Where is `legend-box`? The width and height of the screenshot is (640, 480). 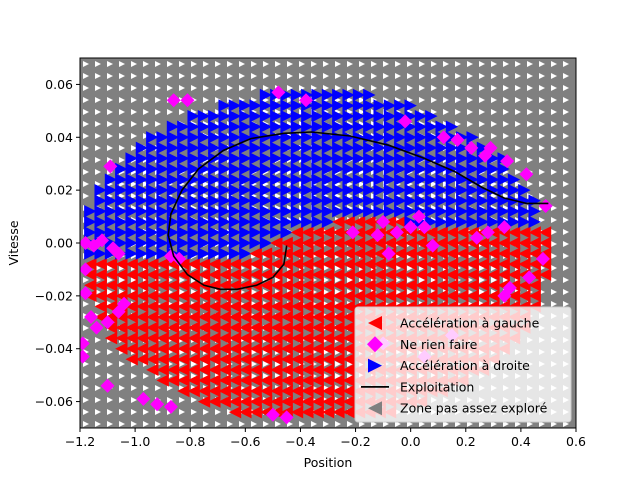 legend-box is located at coordinates (463, 364).